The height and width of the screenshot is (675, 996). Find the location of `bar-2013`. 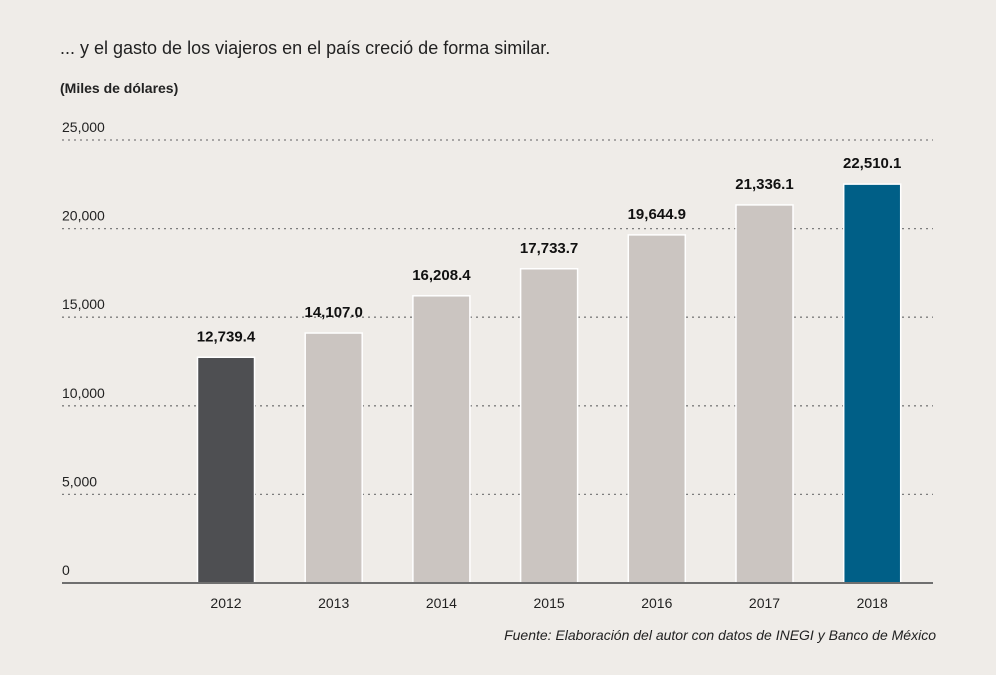

bar-2013 is located at coordinates (333, 458).